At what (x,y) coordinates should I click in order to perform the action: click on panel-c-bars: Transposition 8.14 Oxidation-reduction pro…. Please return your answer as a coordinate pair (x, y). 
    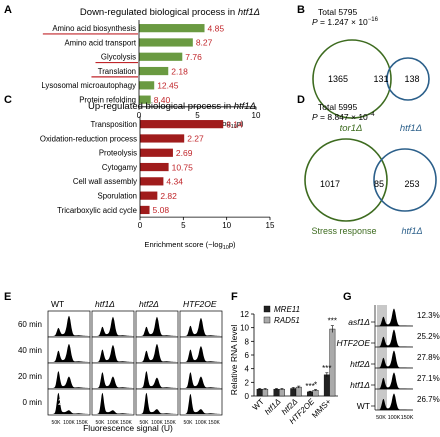
    Looking at the image, I should click on (141, 167).